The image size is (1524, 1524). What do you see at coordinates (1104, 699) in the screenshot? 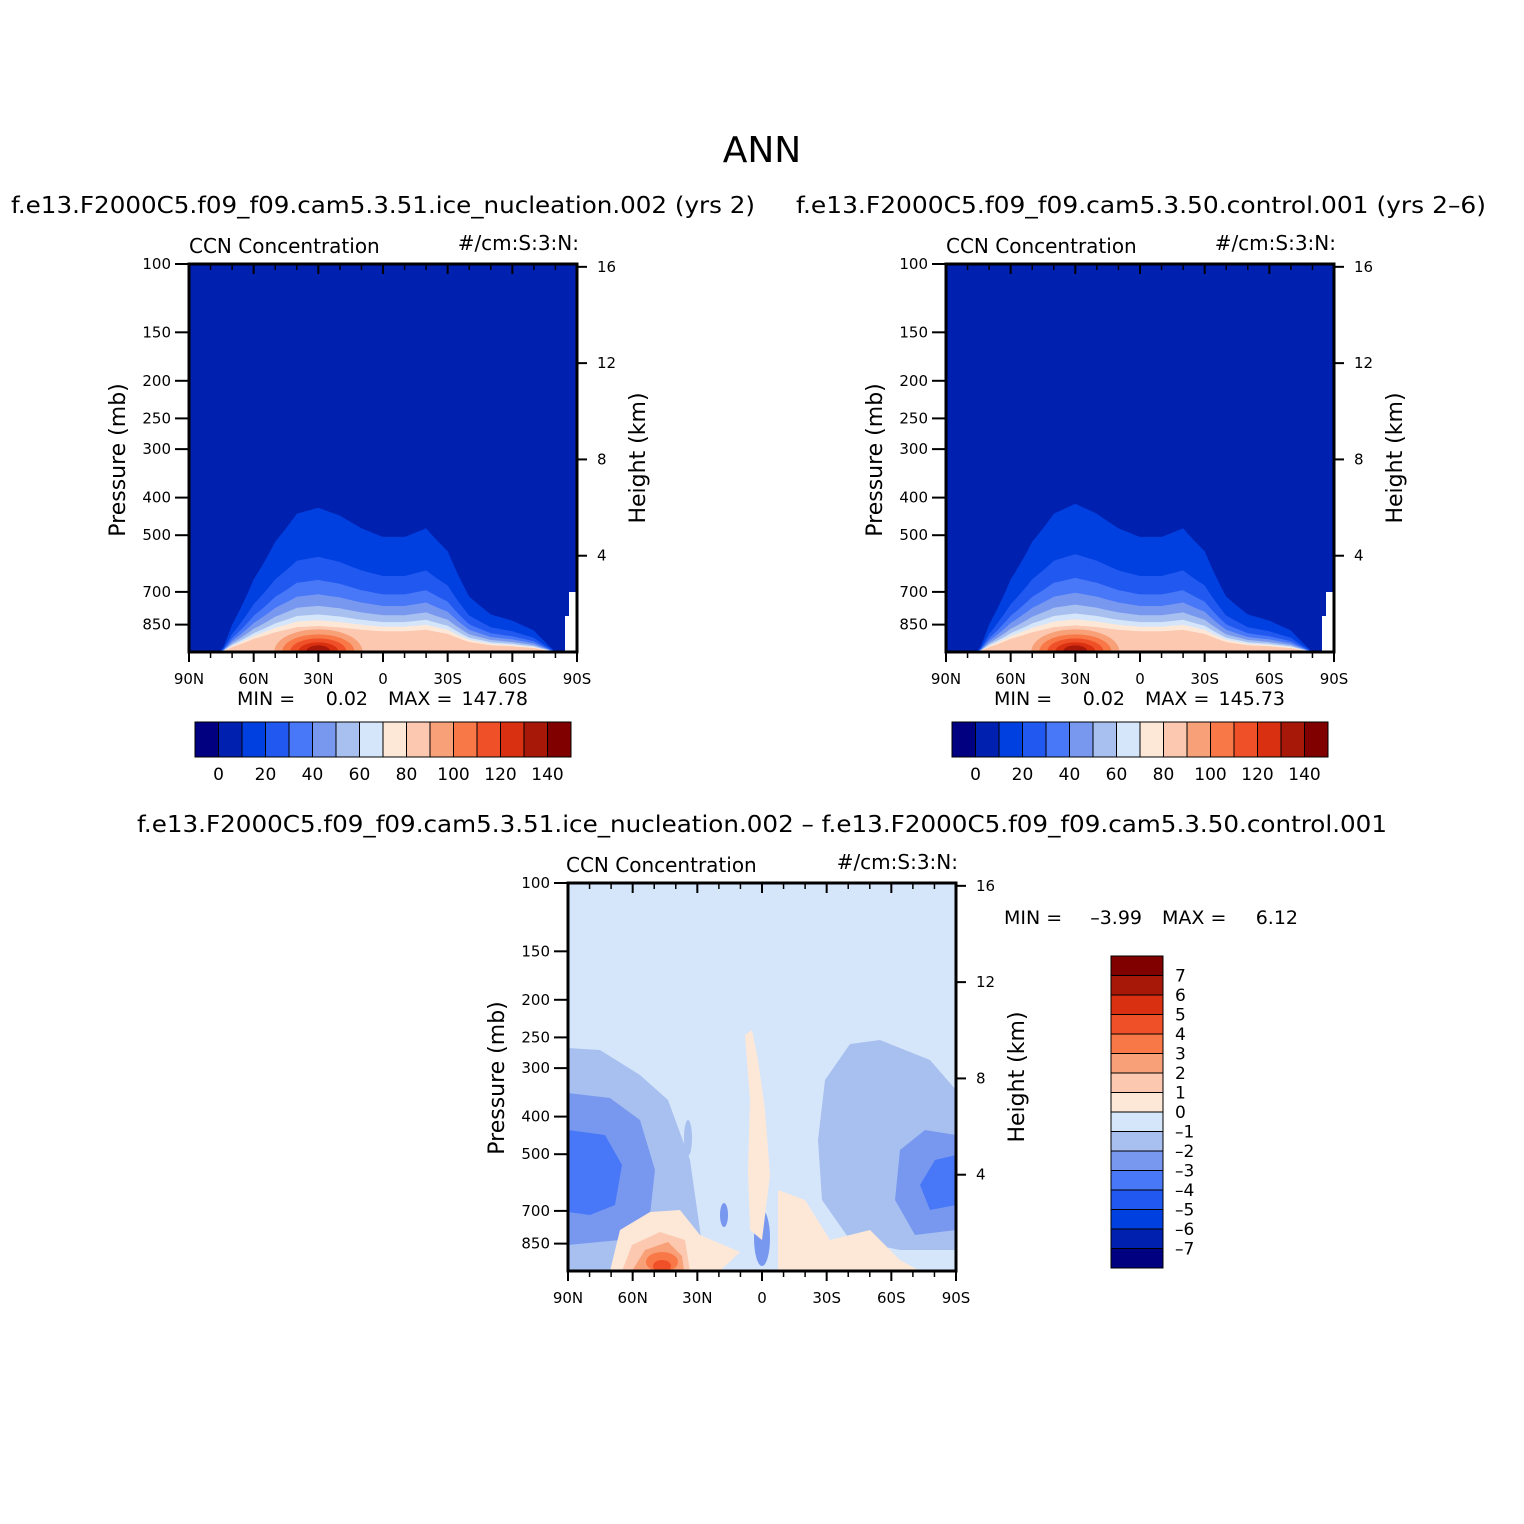
I see `panel-control-min-value: 0.02` at bounding box center [1104, 699].